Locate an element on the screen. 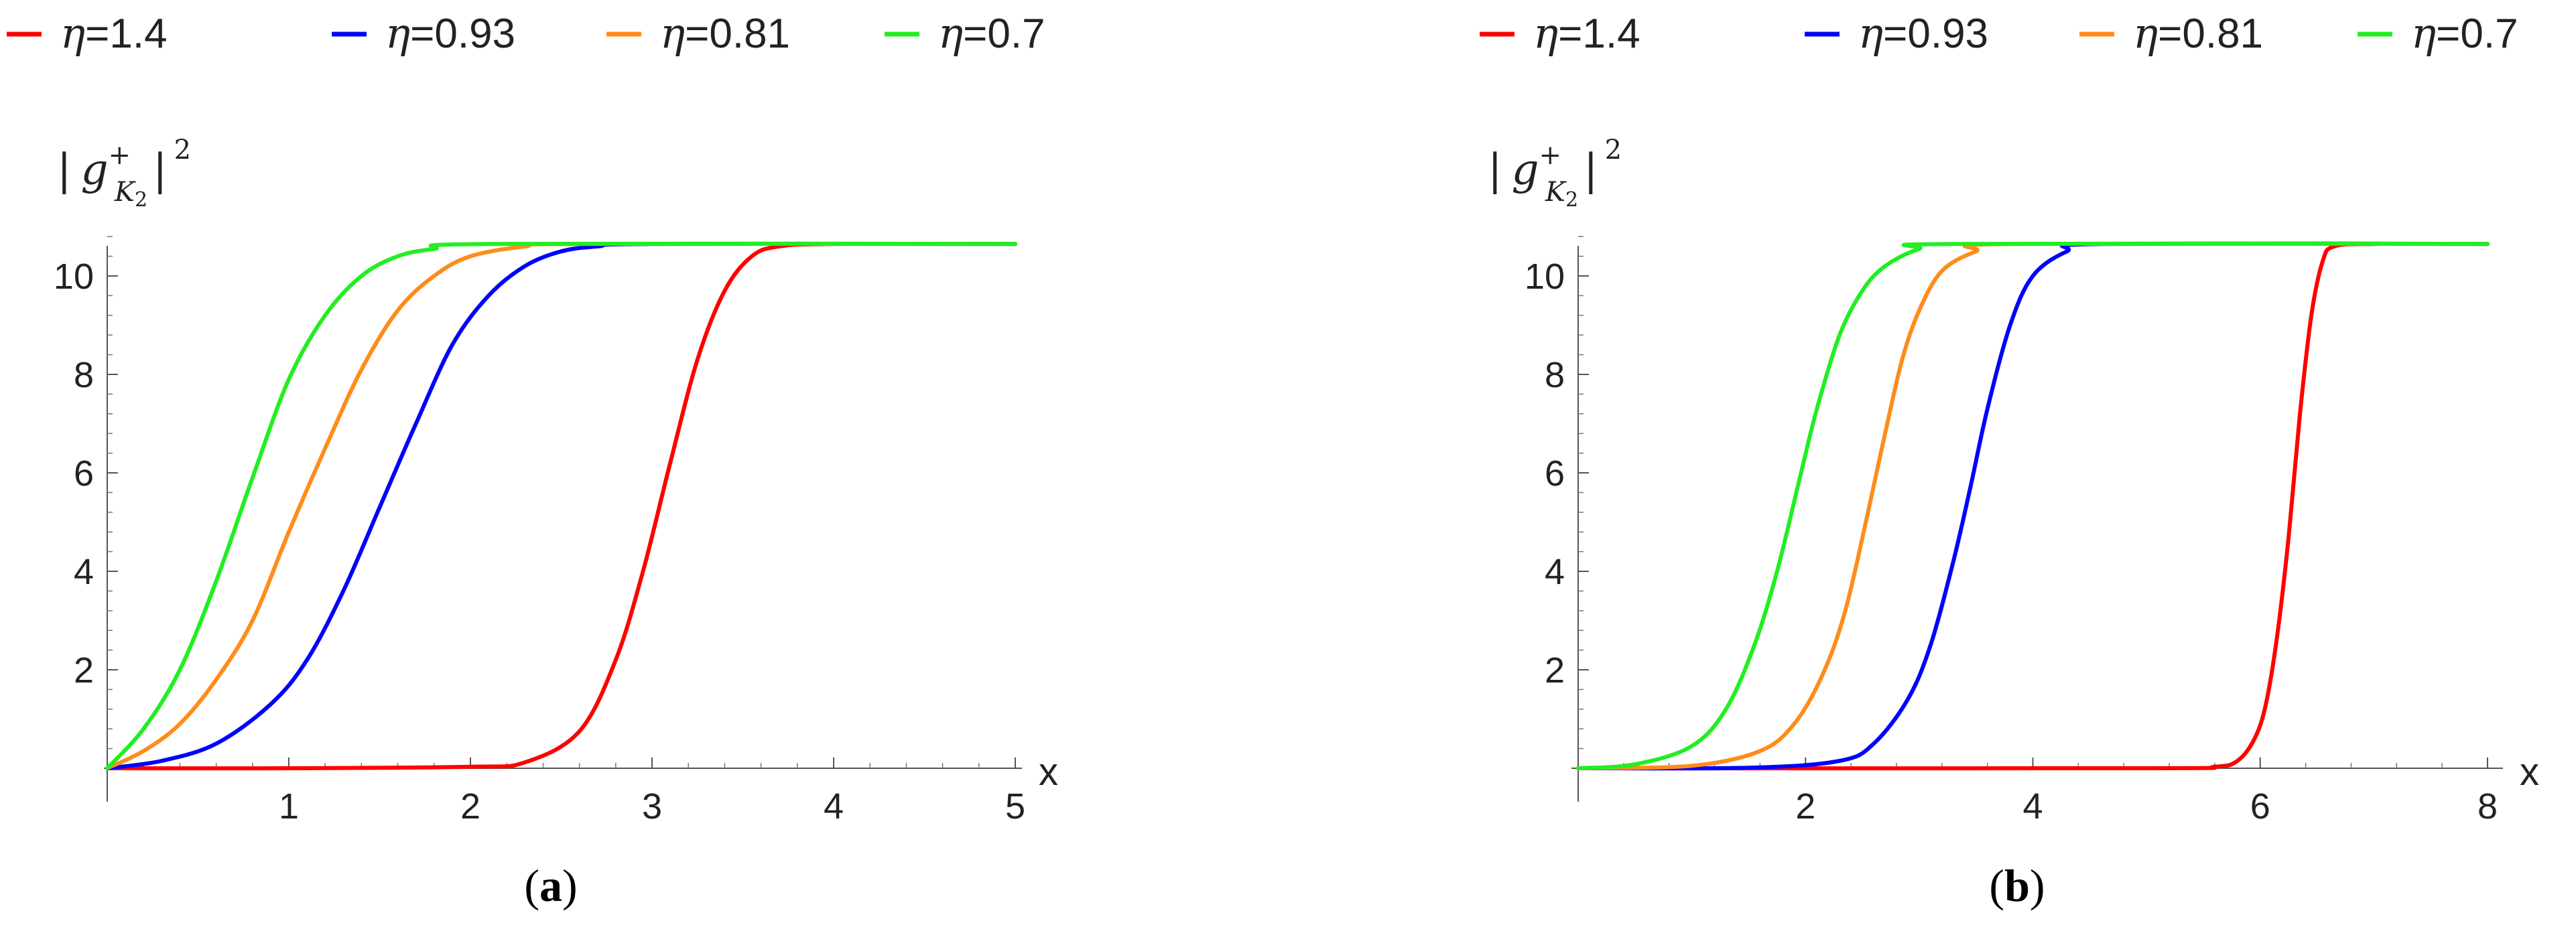 This screenshot has height=931, width=2576. caption-letter: a is located at coordinates (550, 886).